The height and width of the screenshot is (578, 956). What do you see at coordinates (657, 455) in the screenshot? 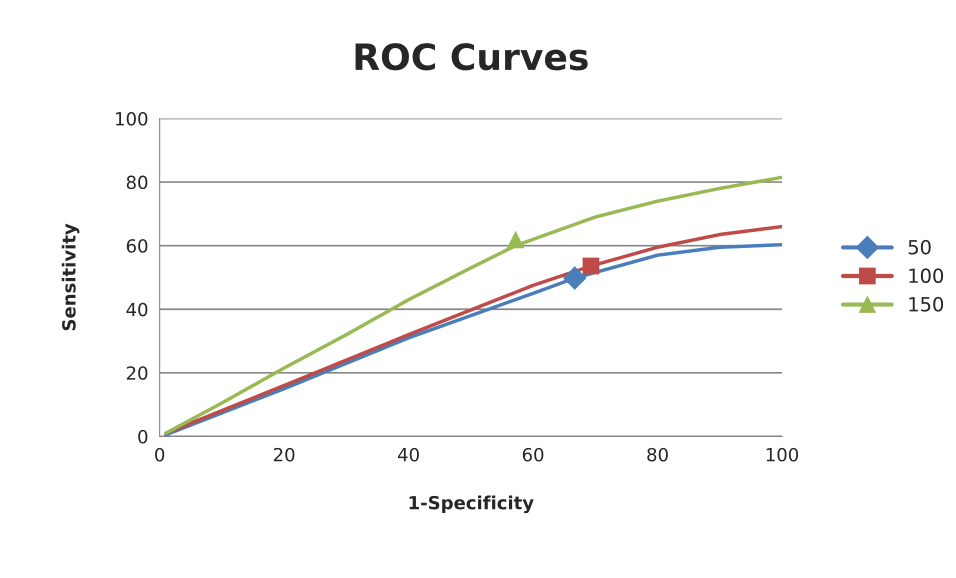
I see `x-tick-label: 80` at bounding box center [657, 455].